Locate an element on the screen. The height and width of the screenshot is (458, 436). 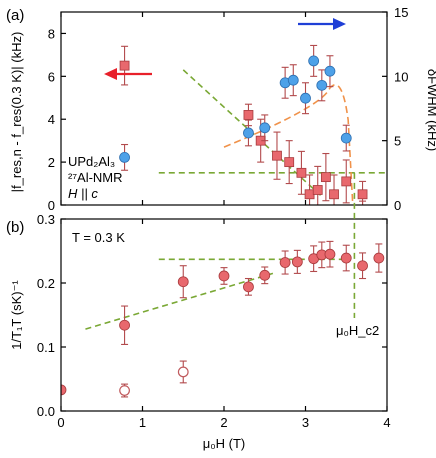
panel-a-right-tick-label: 0 is located at coordinates (397, 205).